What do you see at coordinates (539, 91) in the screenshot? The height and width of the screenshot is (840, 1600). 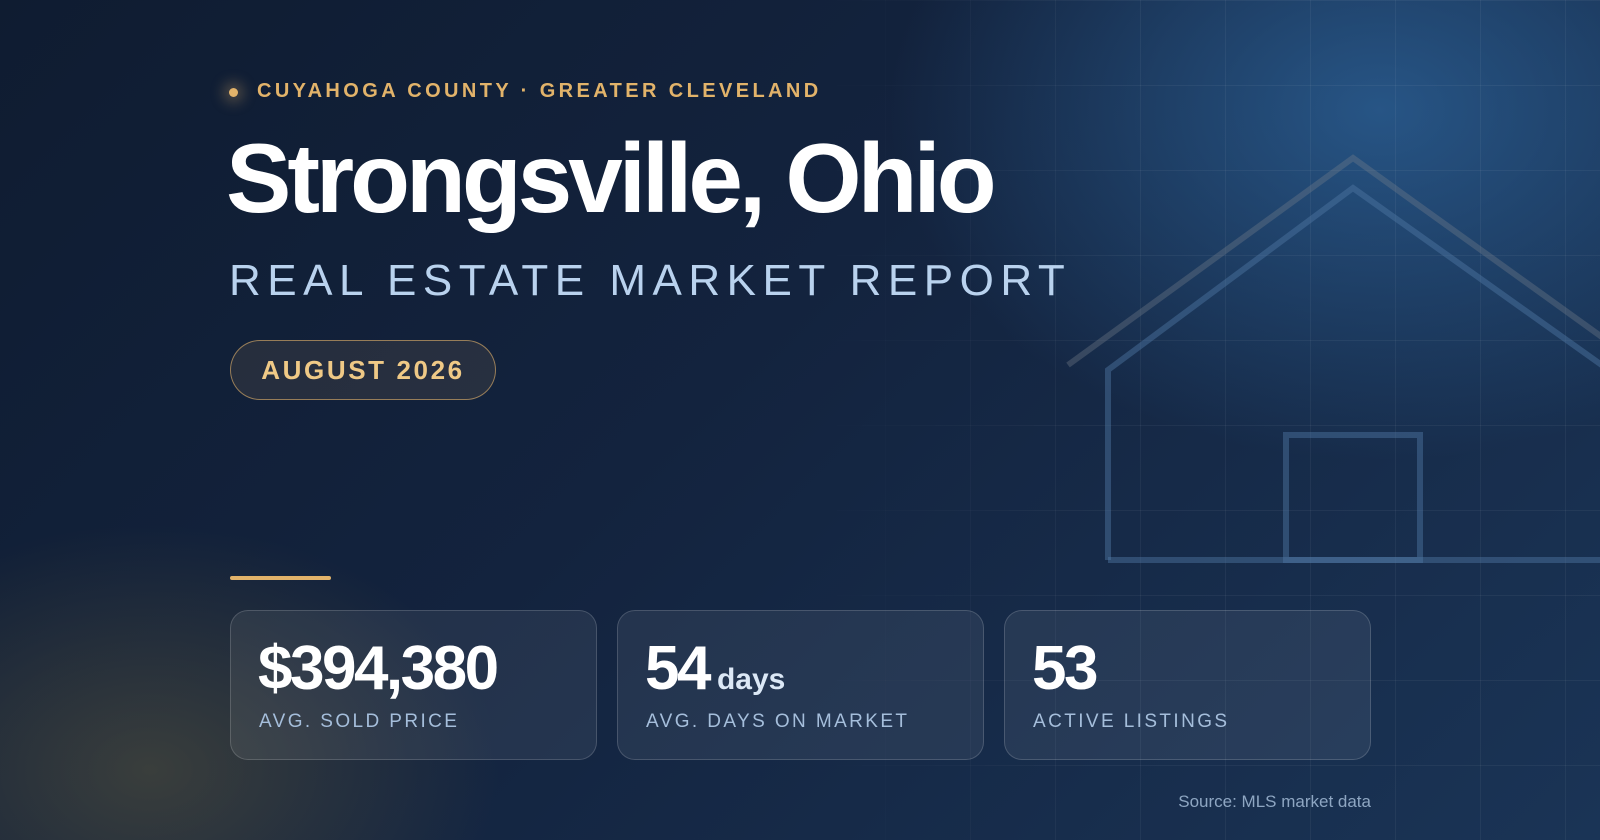 I see `eyebrow: CUYAHOGA COUNTY · GREATER CLEVELAND` at bounding box center [539, 91].